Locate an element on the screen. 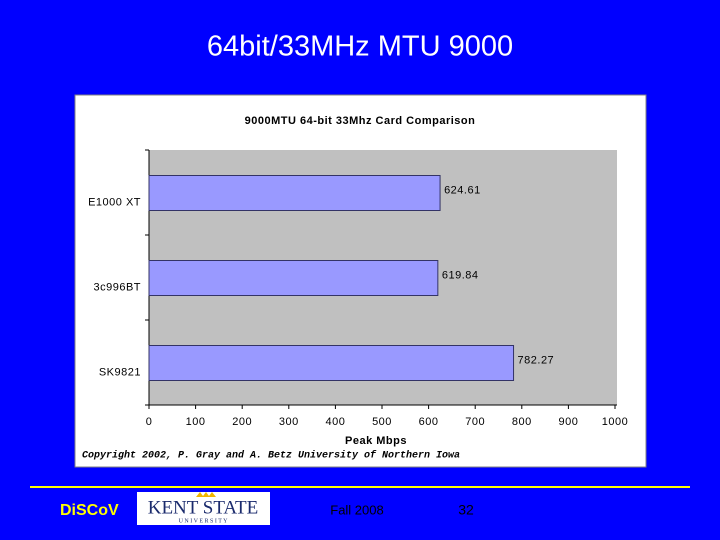 This screenshot has width=720, height=540. x-tick-label: 800 is located at coordinates (522, 422).